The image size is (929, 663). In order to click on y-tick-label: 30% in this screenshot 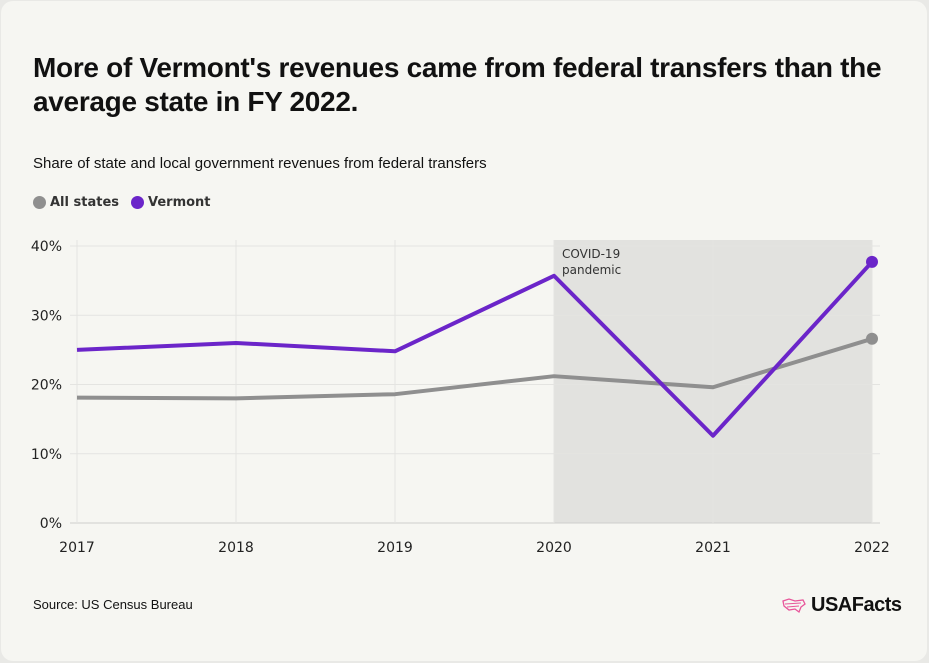, I will do `click(46, 316)`.